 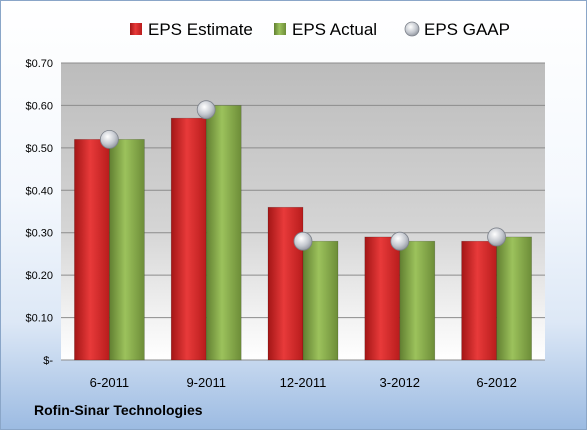 What do you see at coordinates (39, 319) in the screenshot?
I see `y-tick-label: $0.10` at bounding box center [39, 319].